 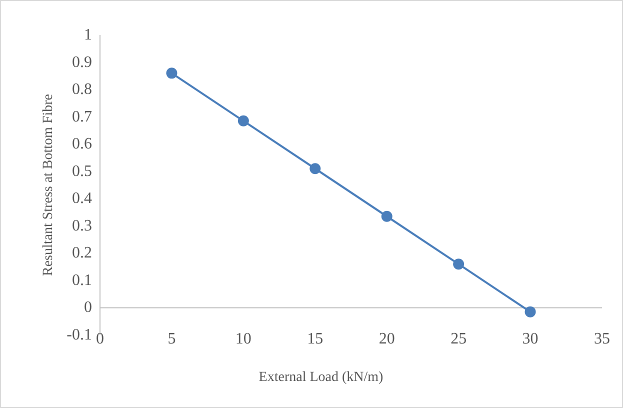 I want to click on y-tick-label: -0.1, so click(x=79, y=335).